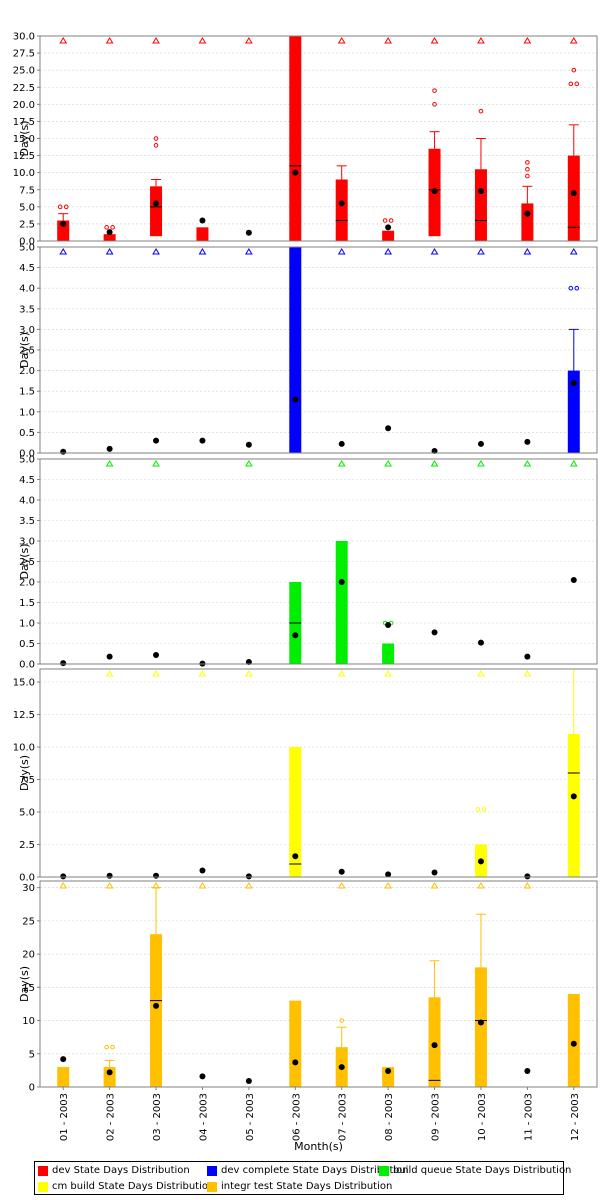 The height and width of the screenshot is (1200, 600). Describe the element at coordinates (24, 105) in the screenshot. I see `y-tick-label: 20.0` at that location.